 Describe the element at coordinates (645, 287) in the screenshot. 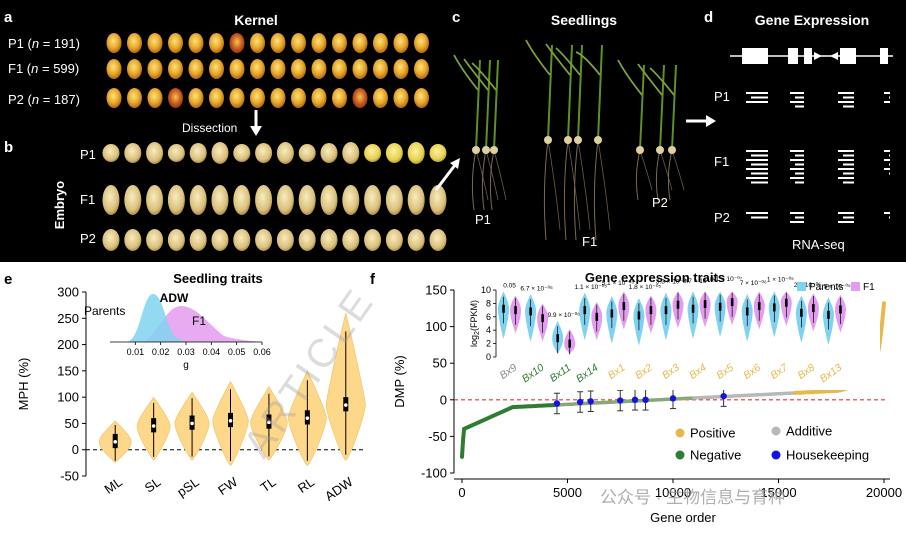

I see `f-inset-pvalue: 1.8 × 10⁻⁰⁵` at that location.